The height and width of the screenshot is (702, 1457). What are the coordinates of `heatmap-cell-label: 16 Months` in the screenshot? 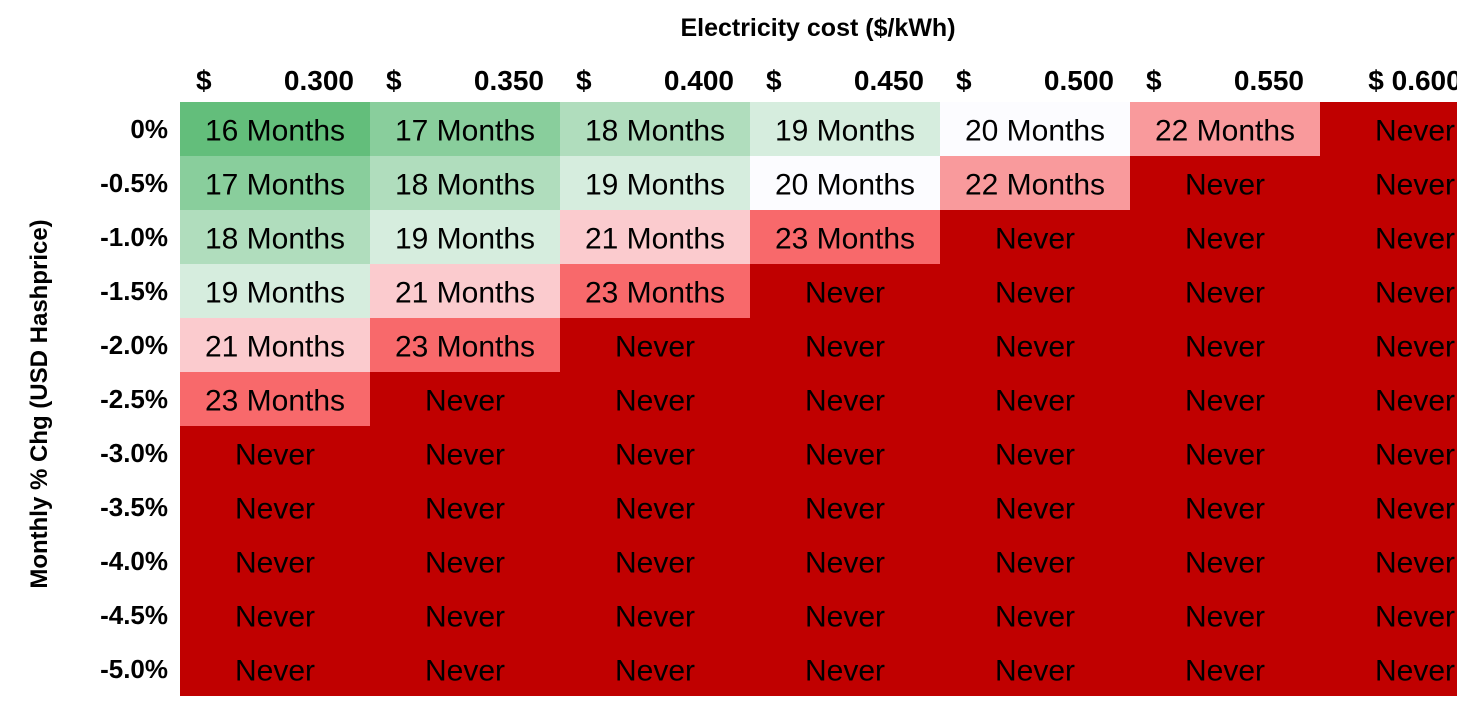 It's located at (275, 131).